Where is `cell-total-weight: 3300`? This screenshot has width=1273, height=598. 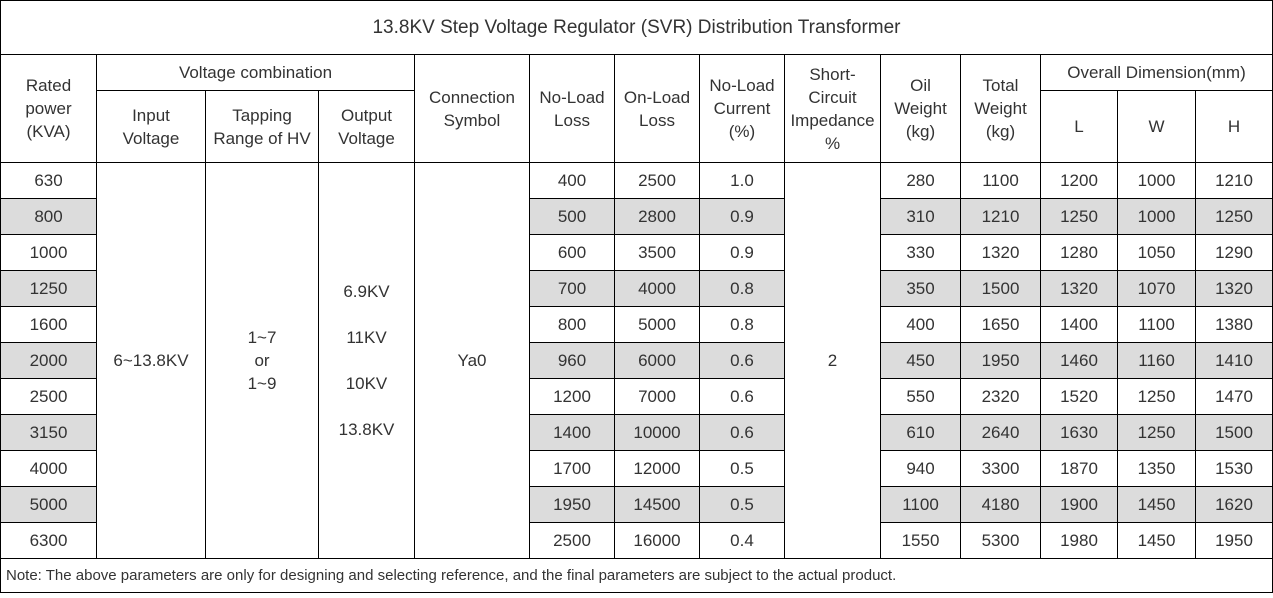
cell-total-weight: 3300 is located at coordinates (1001, 469).